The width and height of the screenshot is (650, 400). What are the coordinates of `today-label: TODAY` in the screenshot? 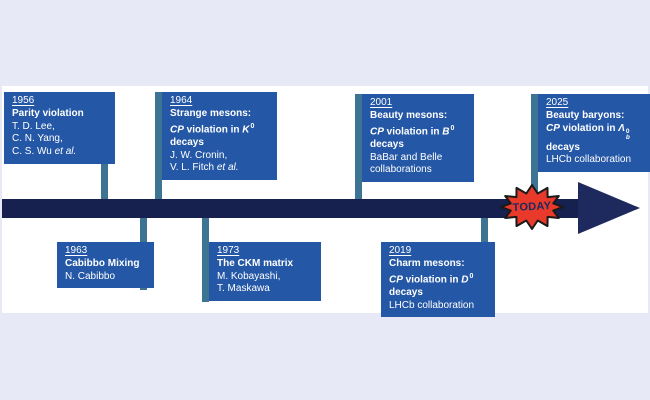 It's located at (532, 207).